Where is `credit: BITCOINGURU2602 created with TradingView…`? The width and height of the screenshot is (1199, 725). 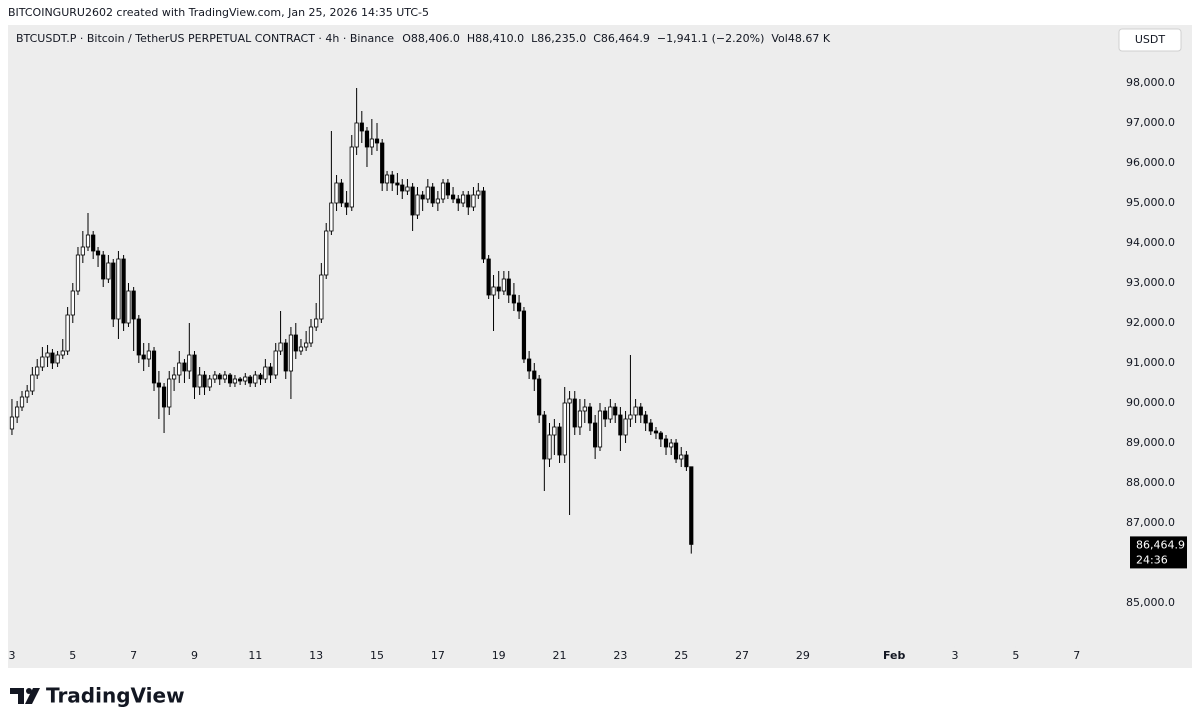
credit: BITCOINGURU2602 created with TradingView… is located at coordinates (218, 12).